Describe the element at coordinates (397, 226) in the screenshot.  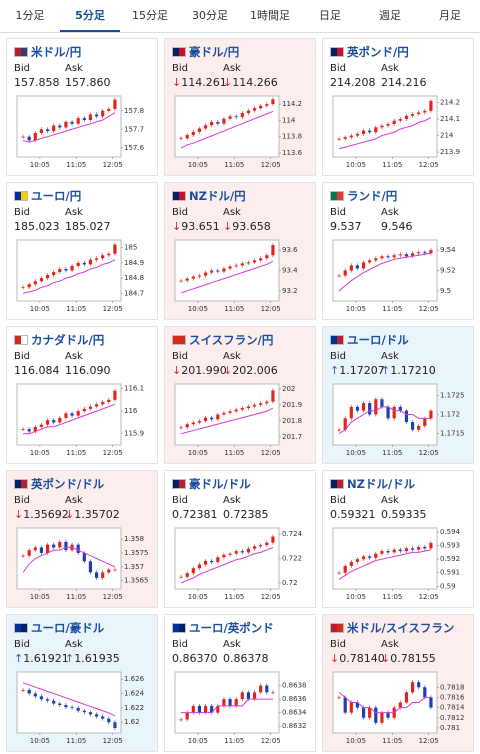
I see `ask-value: 9.546` at that location.